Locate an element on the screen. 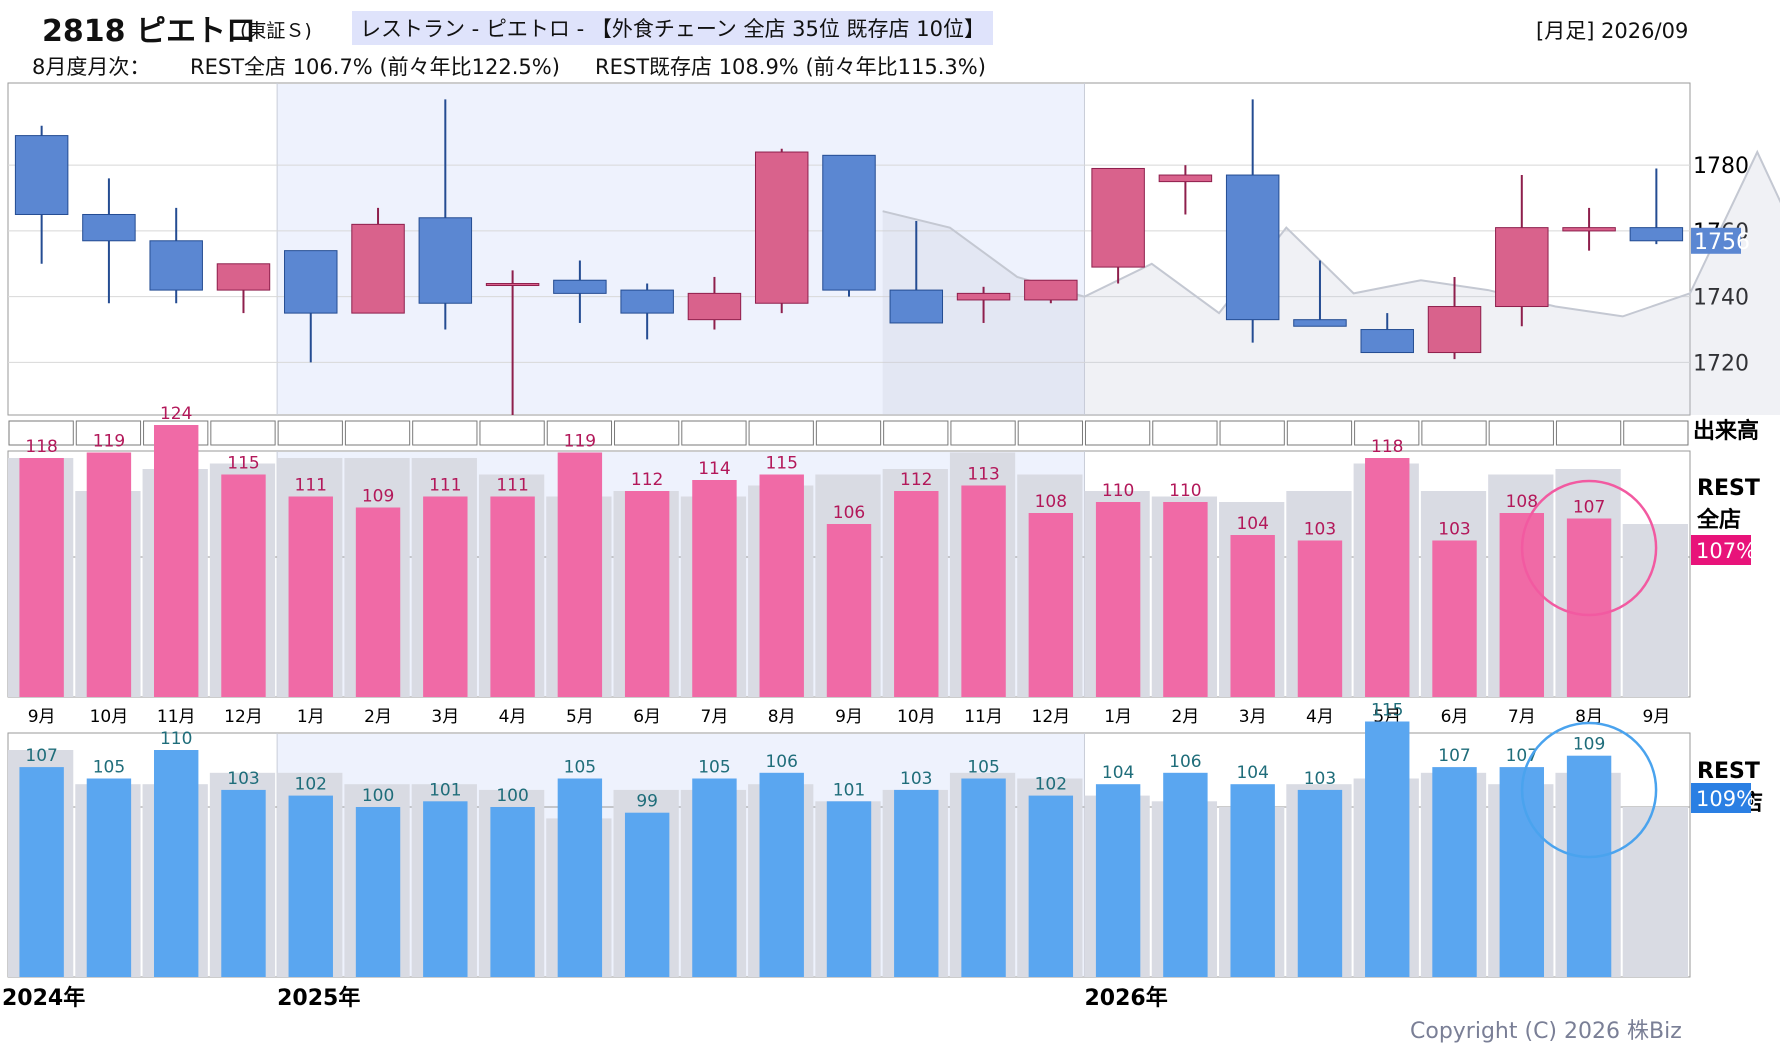  monthly-summary-all: REST全店 106.7% (前々年比122.5%) is located at coordinates (375, 67).